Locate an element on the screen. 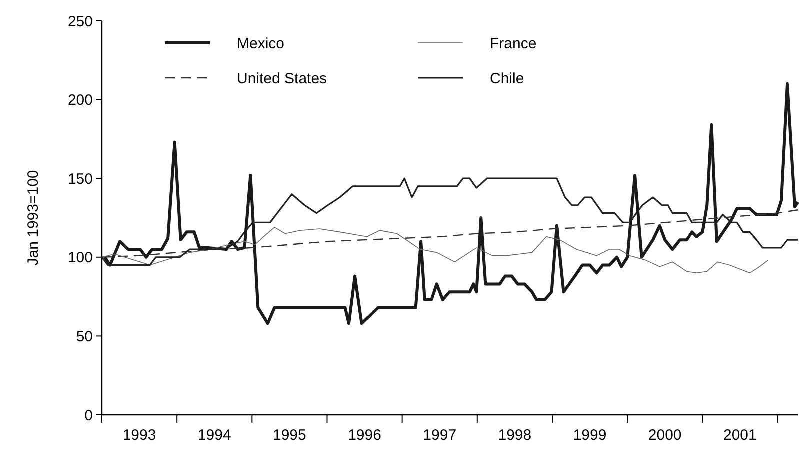 The height and width of the screenshot is (455, 799). y-tick-label: 250 is located at coordinates (80, 21).